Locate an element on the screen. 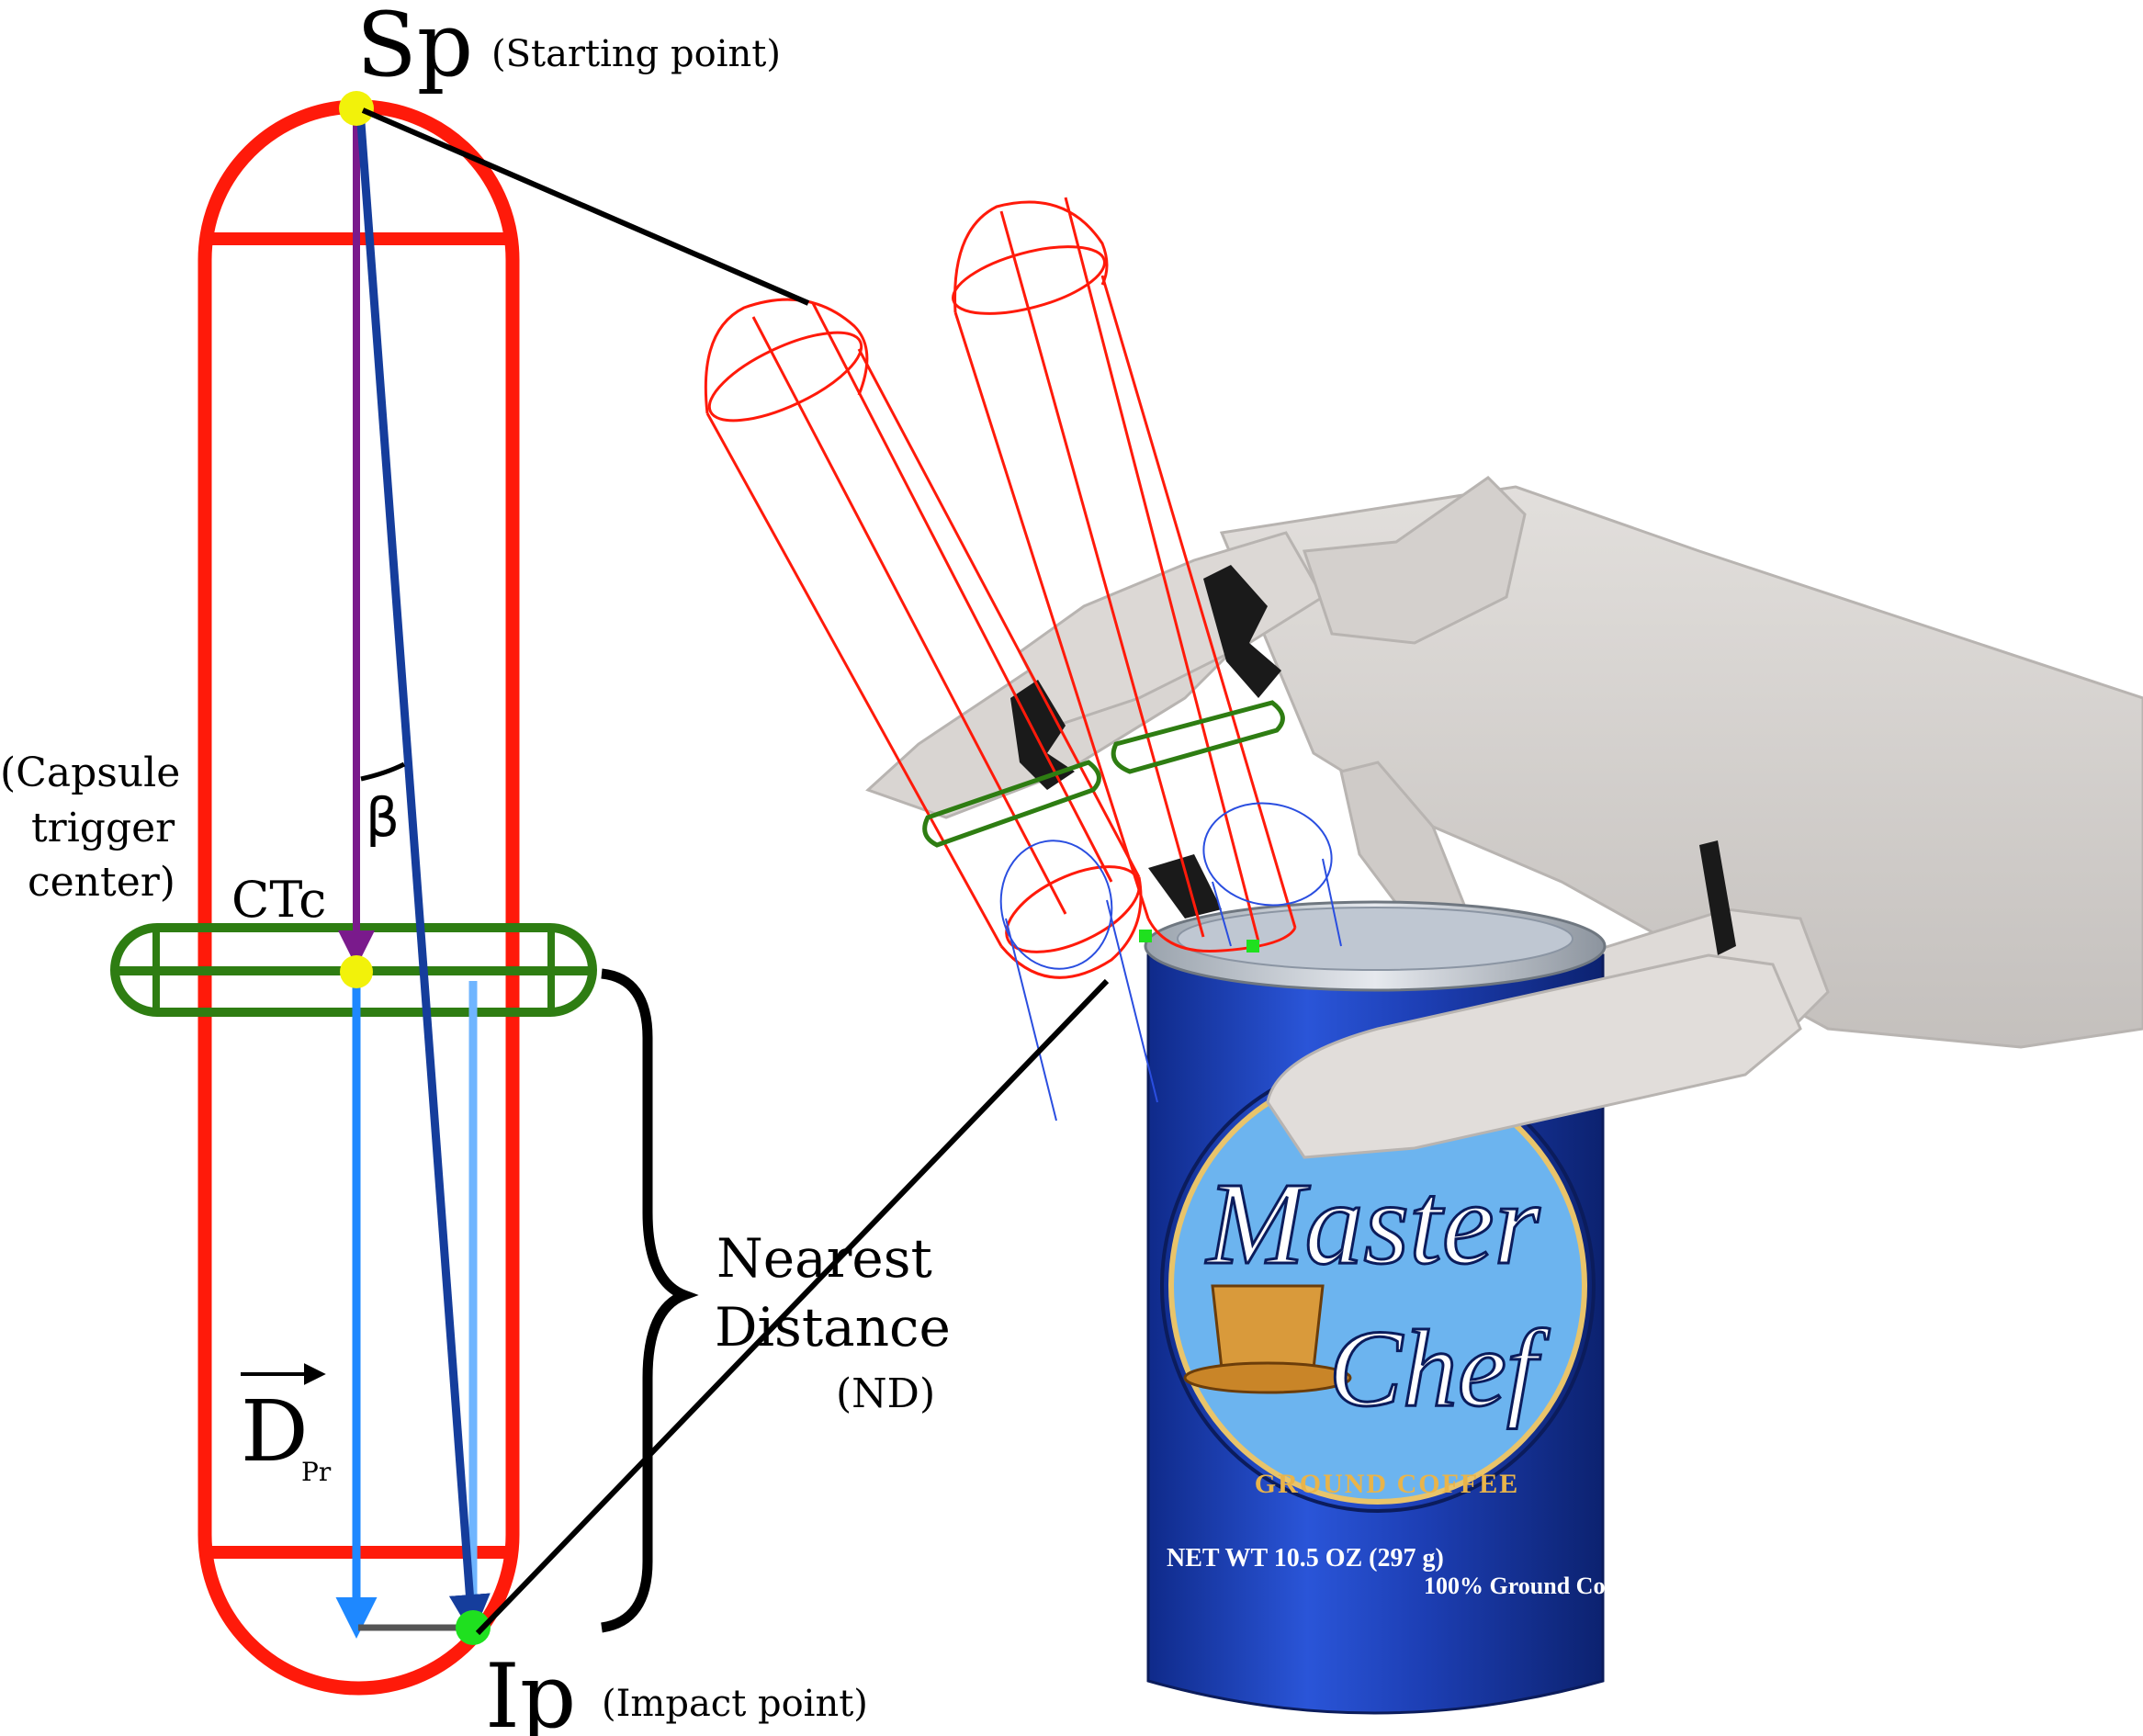 The width and height of the screenshot is (2143, 1736). label-ip-desc: (Impact point) is located at coordinates (735, 1704).